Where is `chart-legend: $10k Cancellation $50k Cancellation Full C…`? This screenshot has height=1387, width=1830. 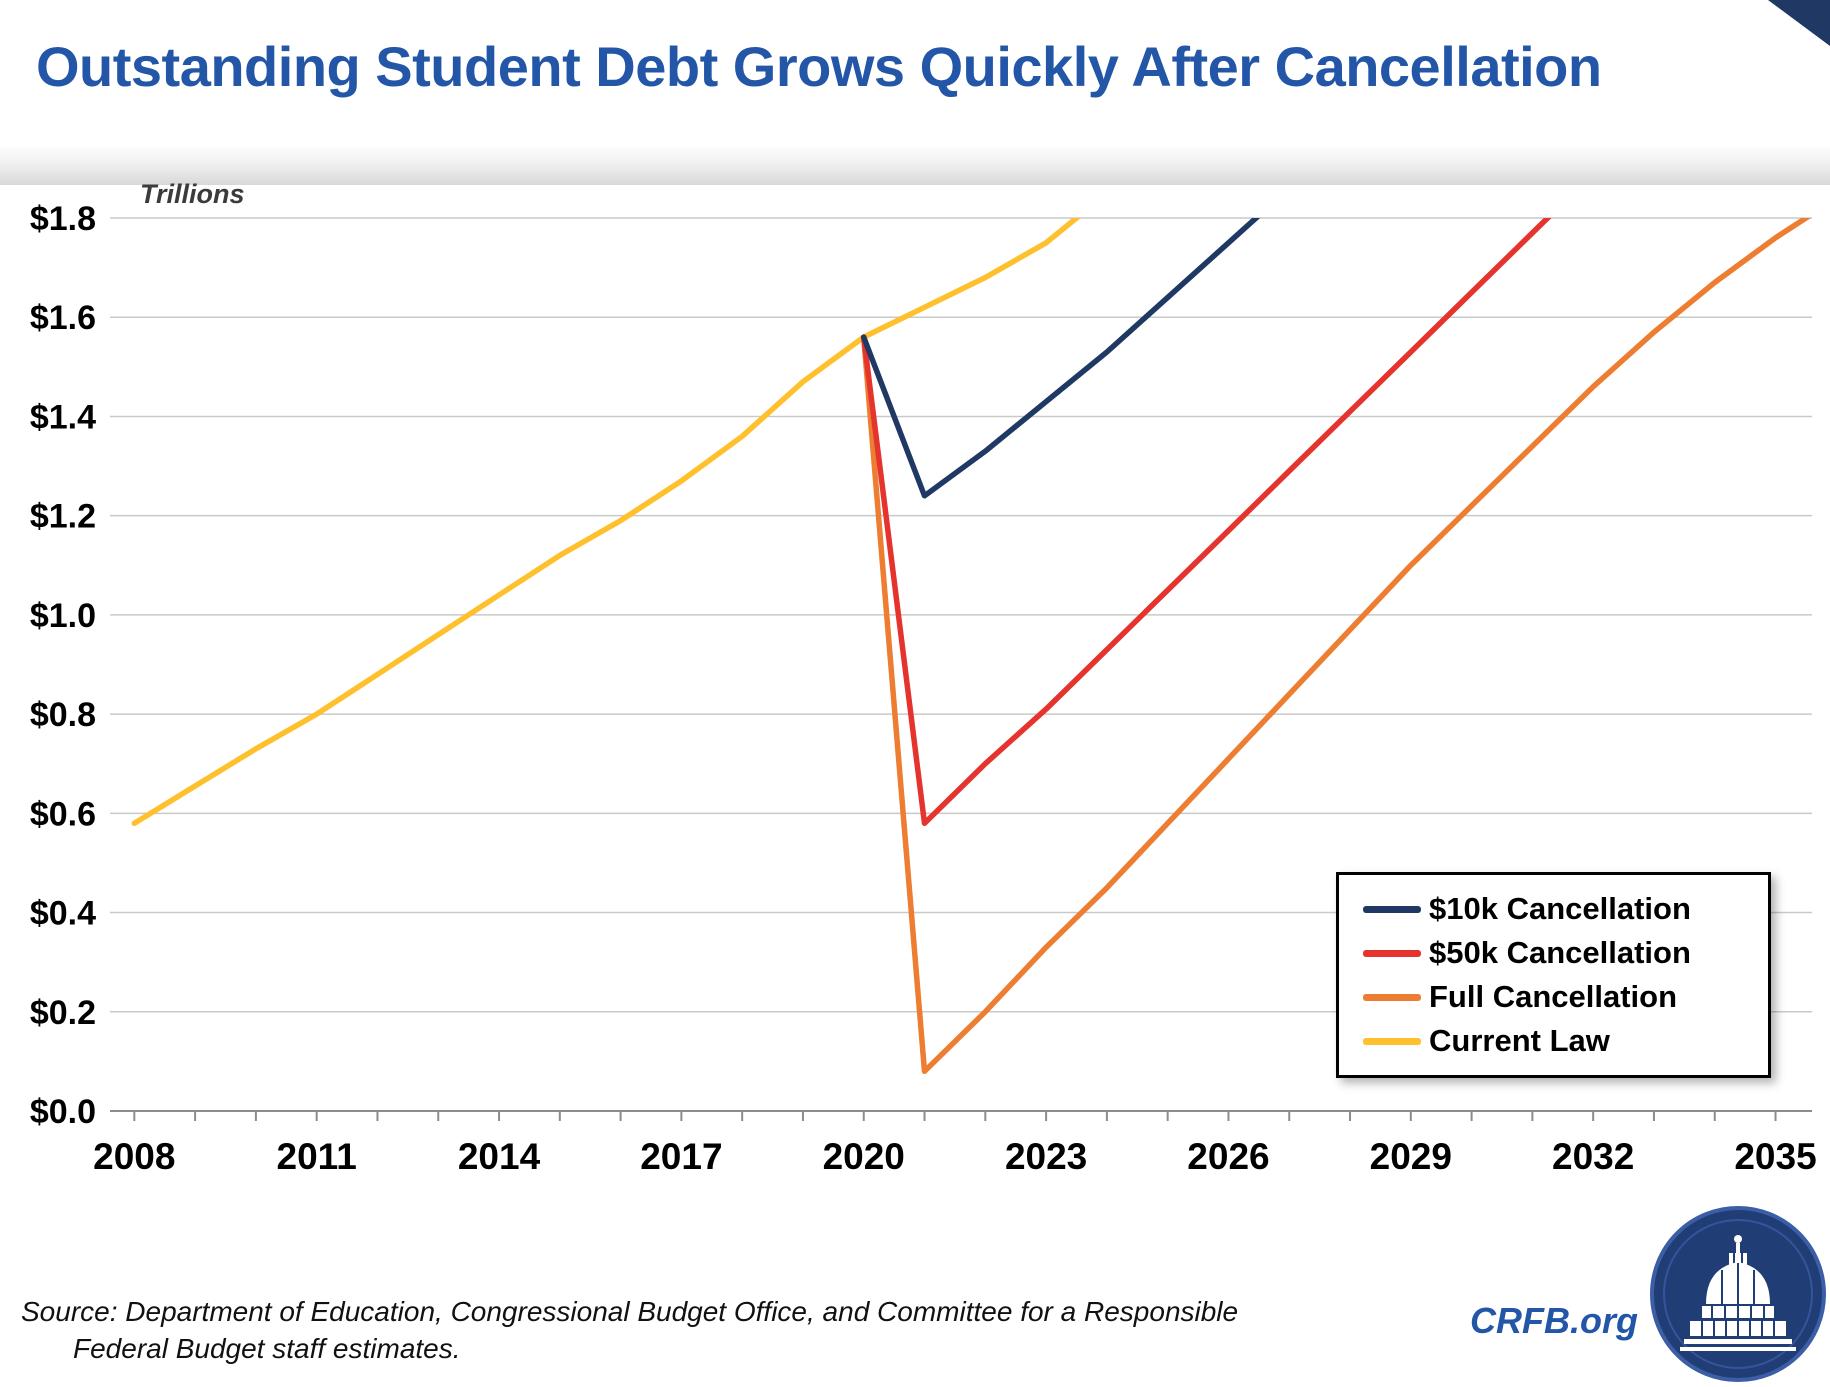 chart-legend: $10k Cancellation $50k Cancellation Full C… is located at coordinates (1553, 975).